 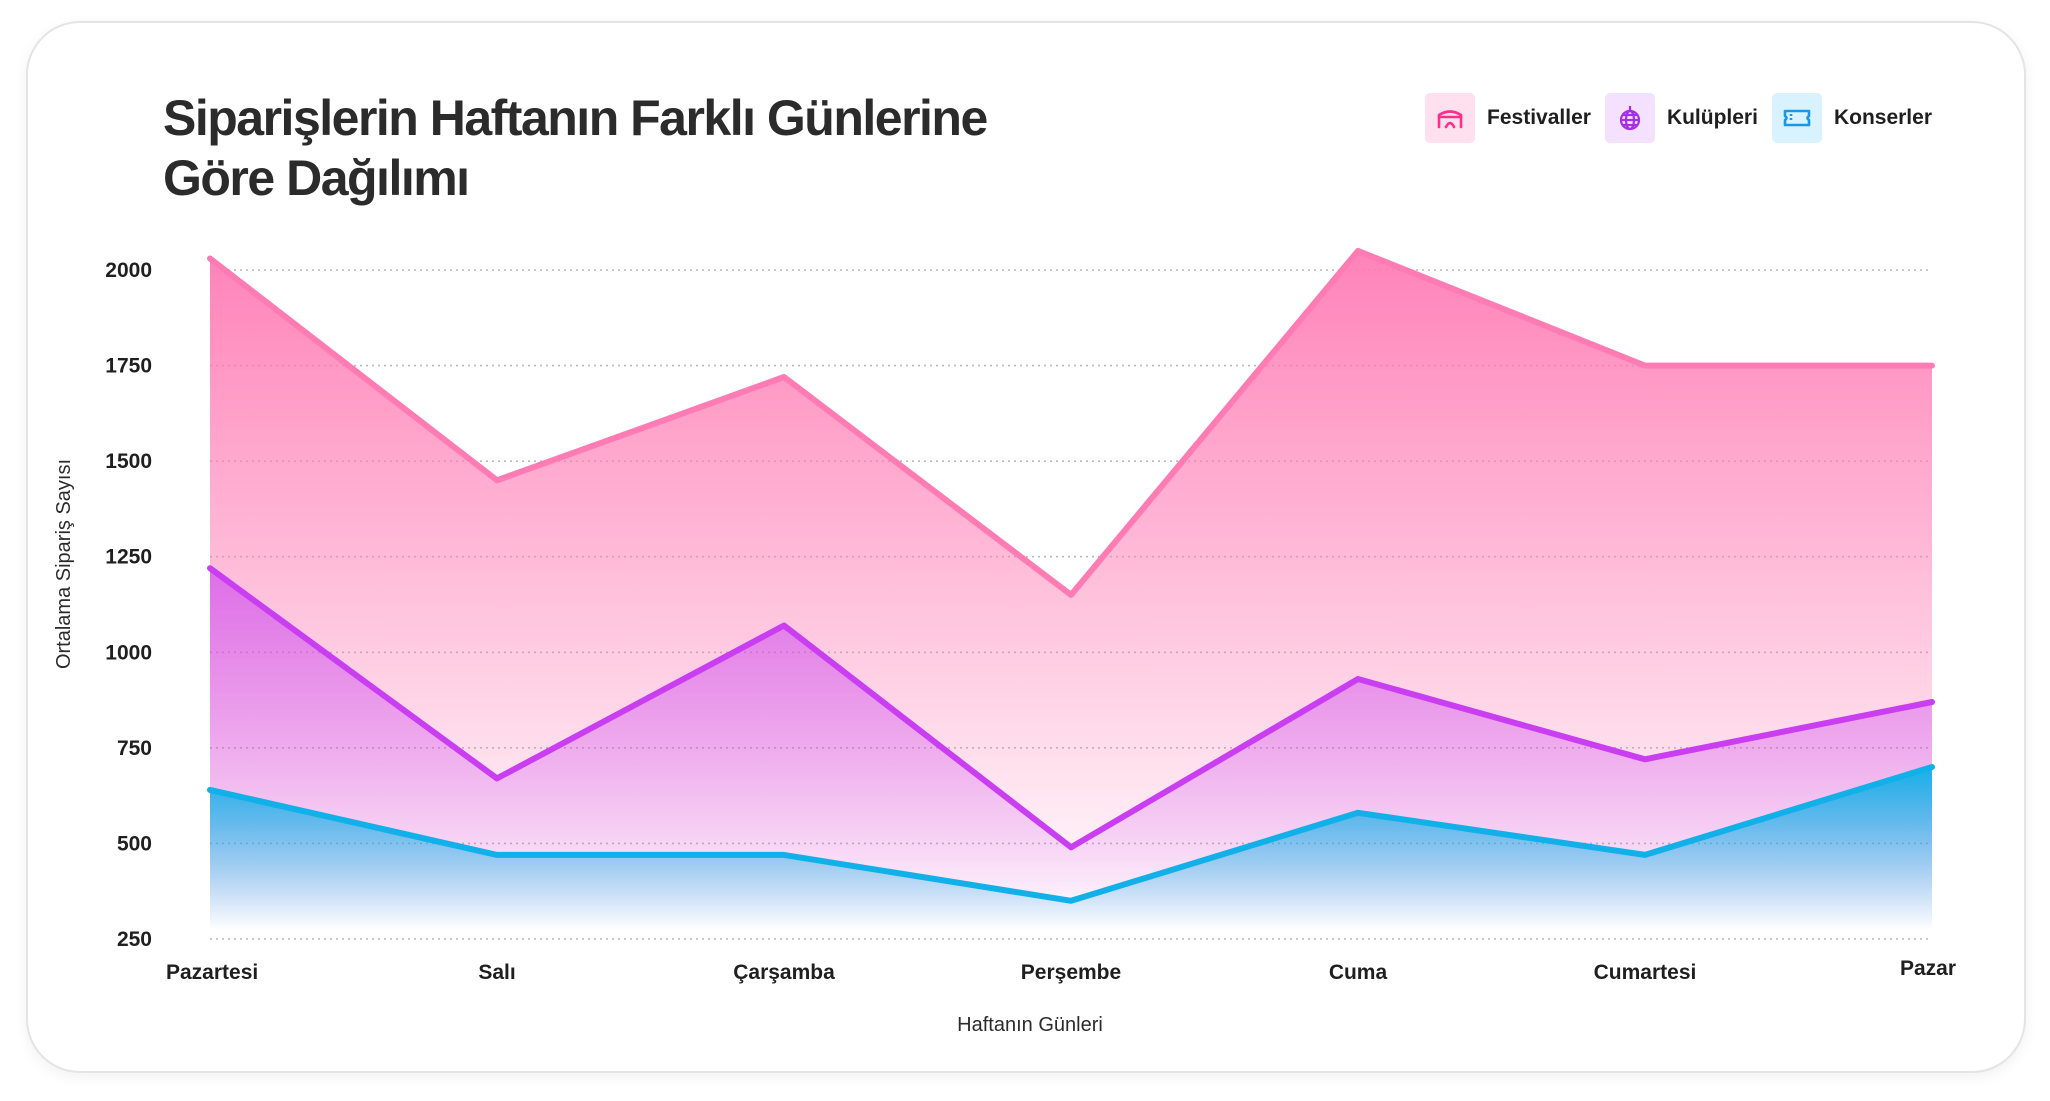 I want to click on y-tick-label: 1250, so click(x=128, y=557).